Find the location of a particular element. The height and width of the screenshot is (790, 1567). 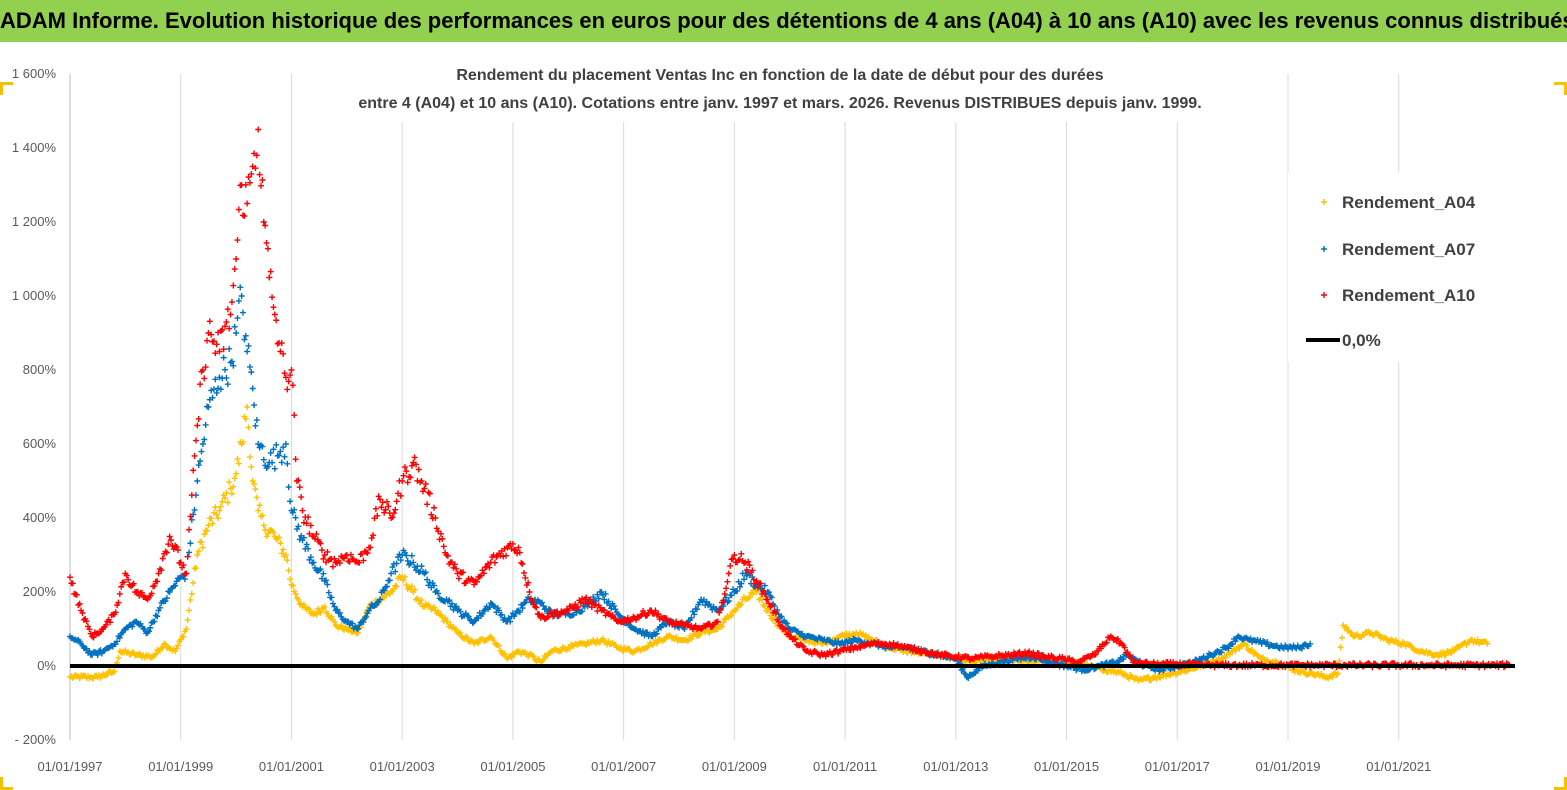

banner is located at coordinates (783, 21).